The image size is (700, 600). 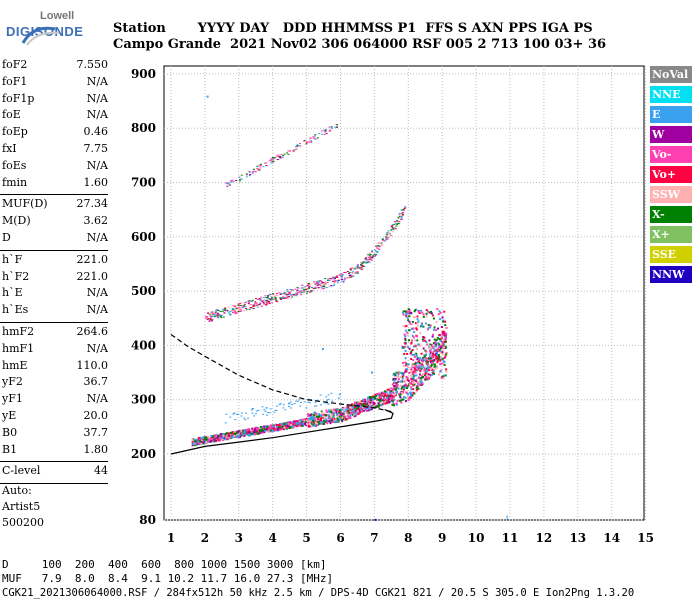 I want to click on x-tick-label: 10, so click(x=476, y=538).